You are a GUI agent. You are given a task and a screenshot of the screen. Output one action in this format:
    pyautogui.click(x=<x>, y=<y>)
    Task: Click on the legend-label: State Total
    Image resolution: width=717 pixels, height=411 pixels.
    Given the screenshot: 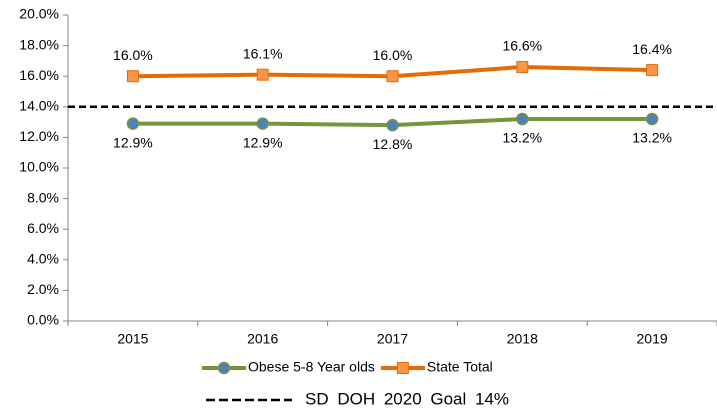 What is the action you would take?
    pyautogui.click(x=460, y=367)
    